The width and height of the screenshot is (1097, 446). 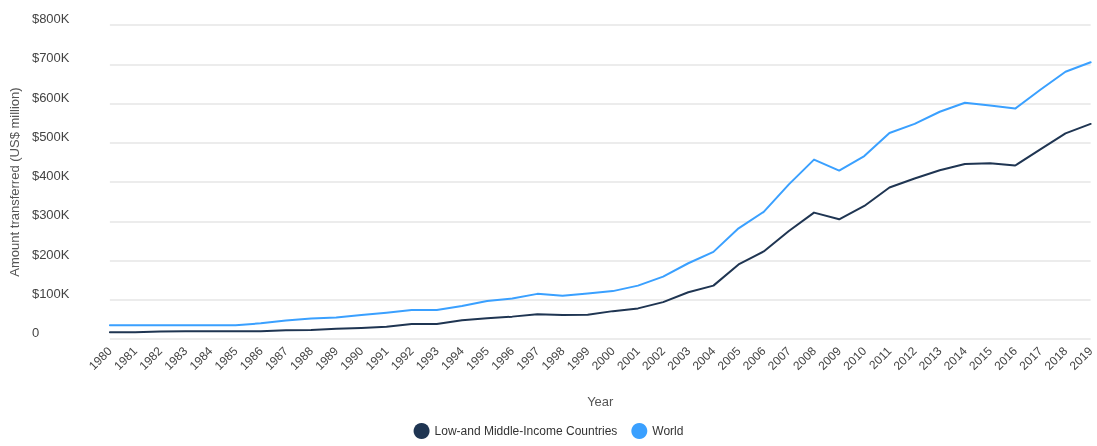 What do you see at coordinates (50, 175) in the screenshot?
I see `y-tick-label: $400K` at bounding box center [50, 175].